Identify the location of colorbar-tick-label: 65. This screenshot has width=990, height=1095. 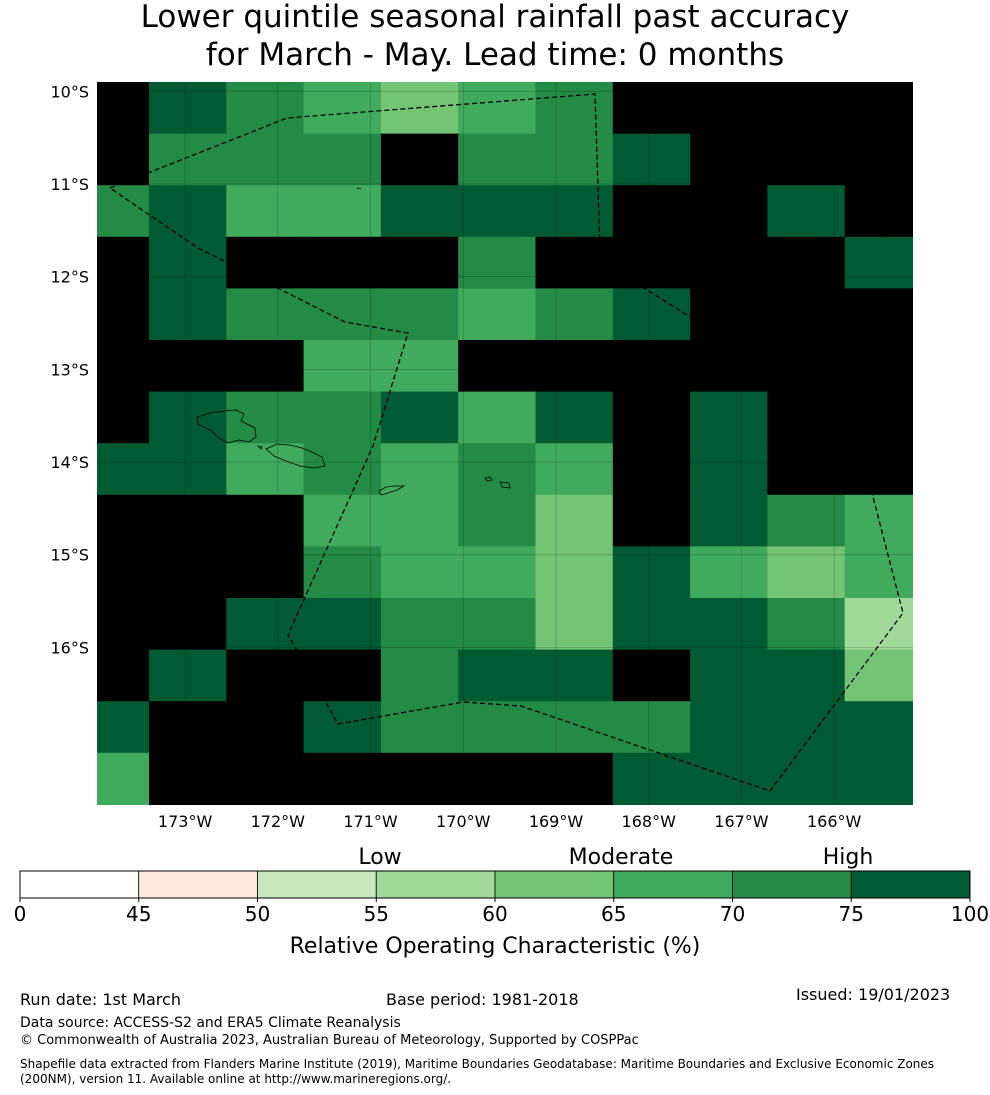
(613, 914).